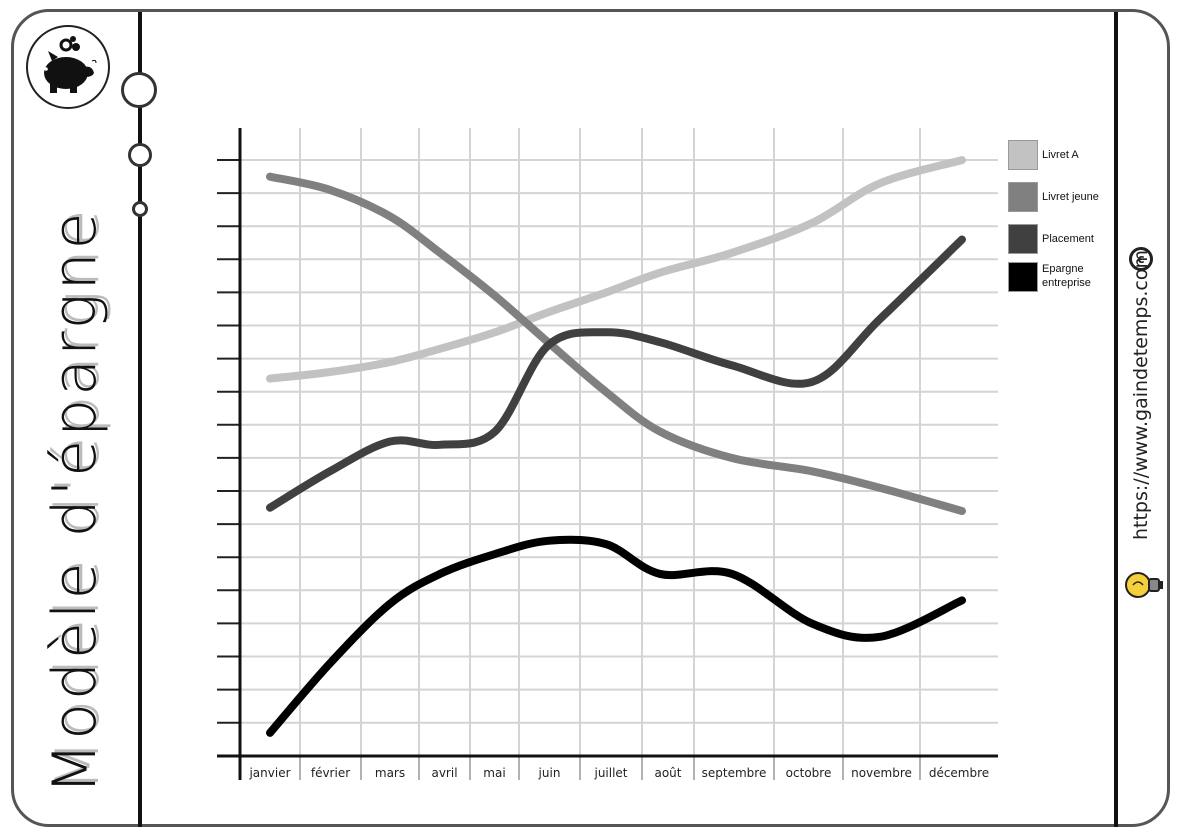  Describe the element at coordinates (494, 773) in the screenshot. I see `x-tick-label: mai` at that location.